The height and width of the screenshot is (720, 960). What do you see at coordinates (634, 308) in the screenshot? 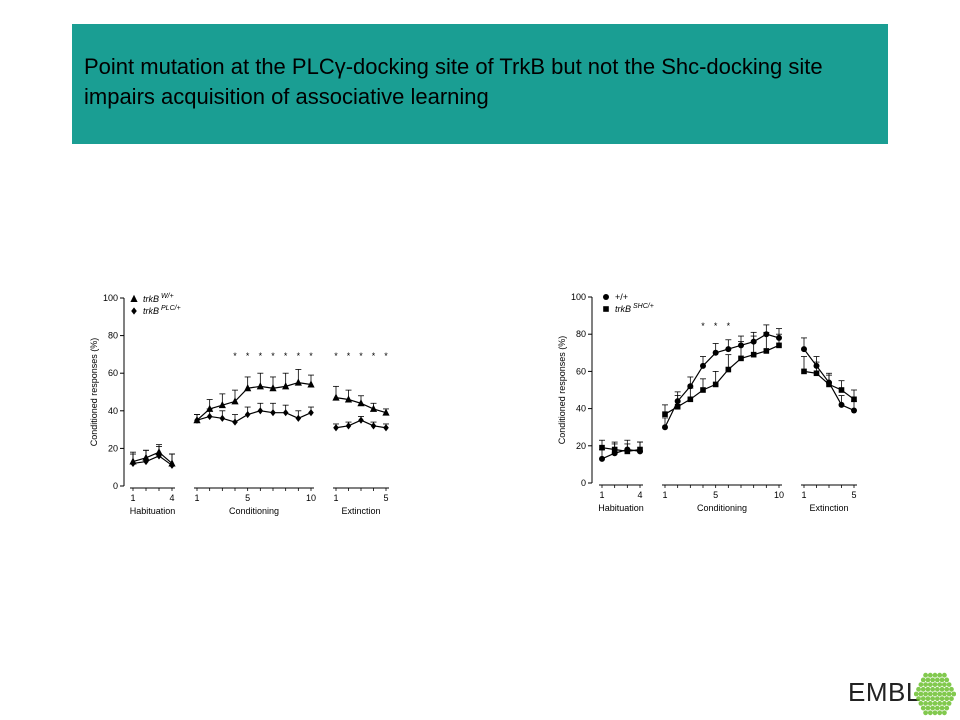
I see `legend-label: trkB SHC/+` at bounding box center [634, 308].